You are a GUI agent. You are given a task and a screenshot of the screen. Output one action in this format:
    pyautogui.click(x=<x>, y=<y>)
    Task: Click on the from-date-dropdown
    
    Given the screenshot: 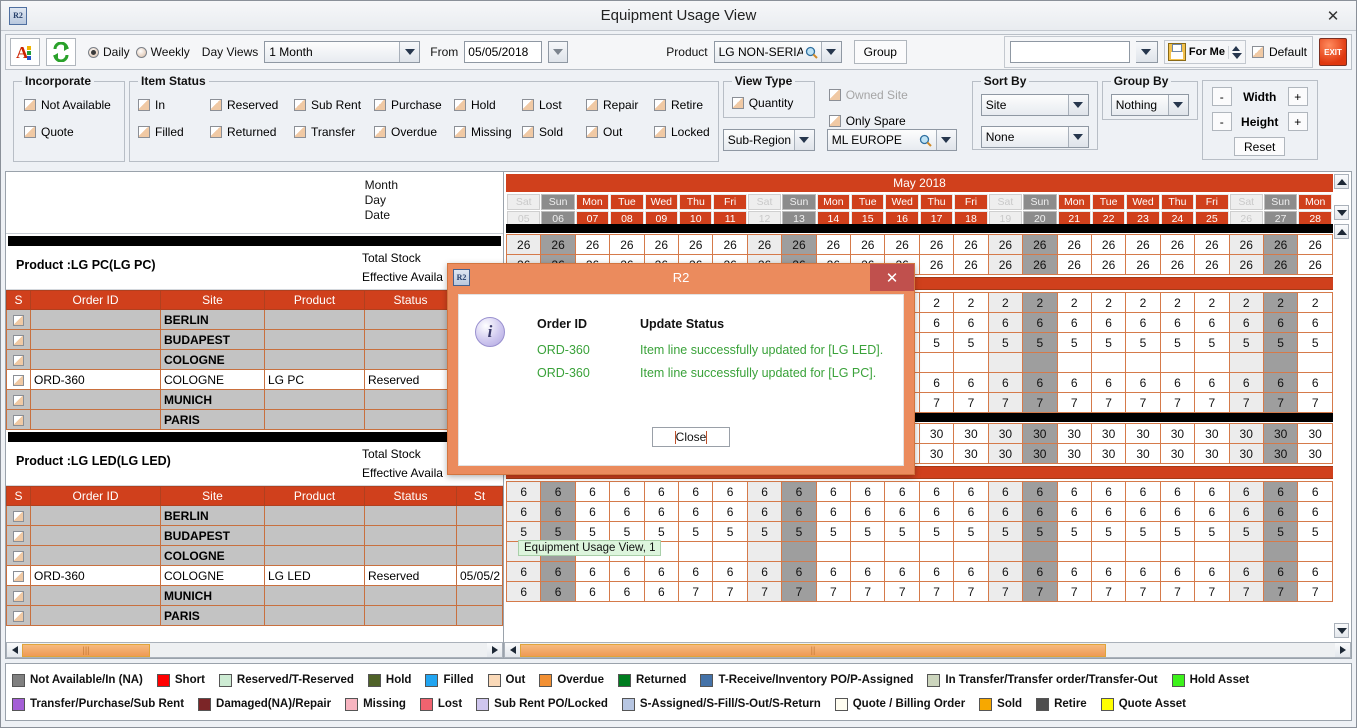 What is the action you would take?
    pyautogui.click(x=558, y=52)
    